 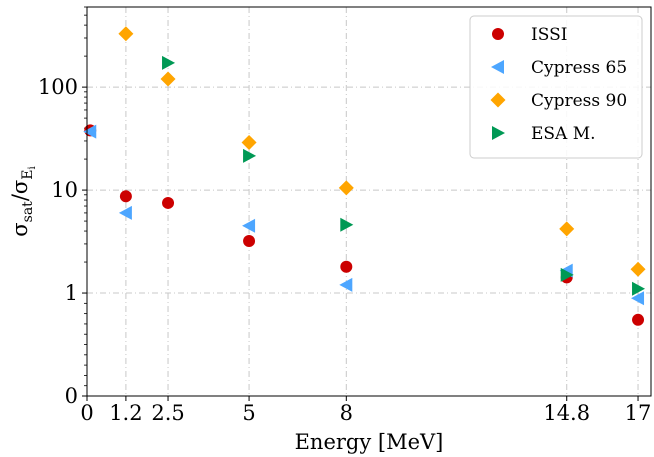 I want to click on x-tick-label: 1.2, so click(x=125, y=413).